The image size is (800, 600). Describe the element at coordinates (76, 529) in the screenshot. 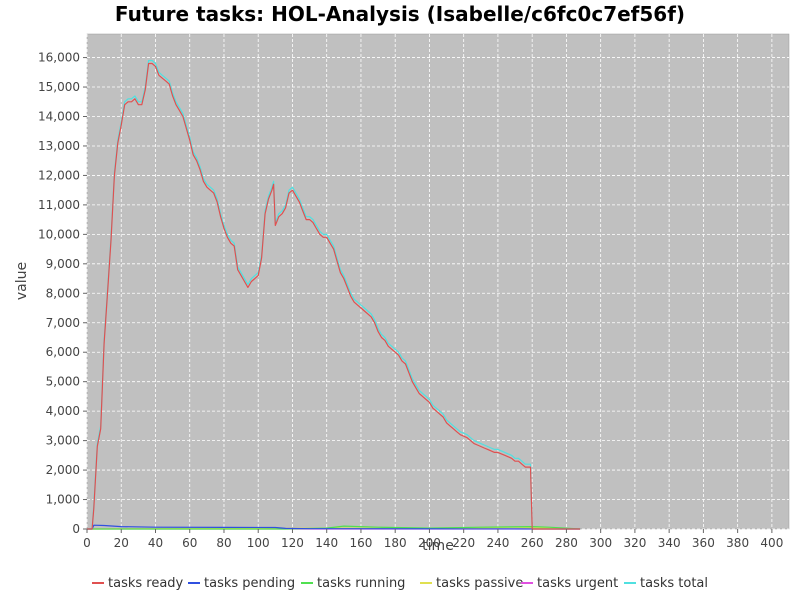

I see `y-tick-label: 0` at that location.